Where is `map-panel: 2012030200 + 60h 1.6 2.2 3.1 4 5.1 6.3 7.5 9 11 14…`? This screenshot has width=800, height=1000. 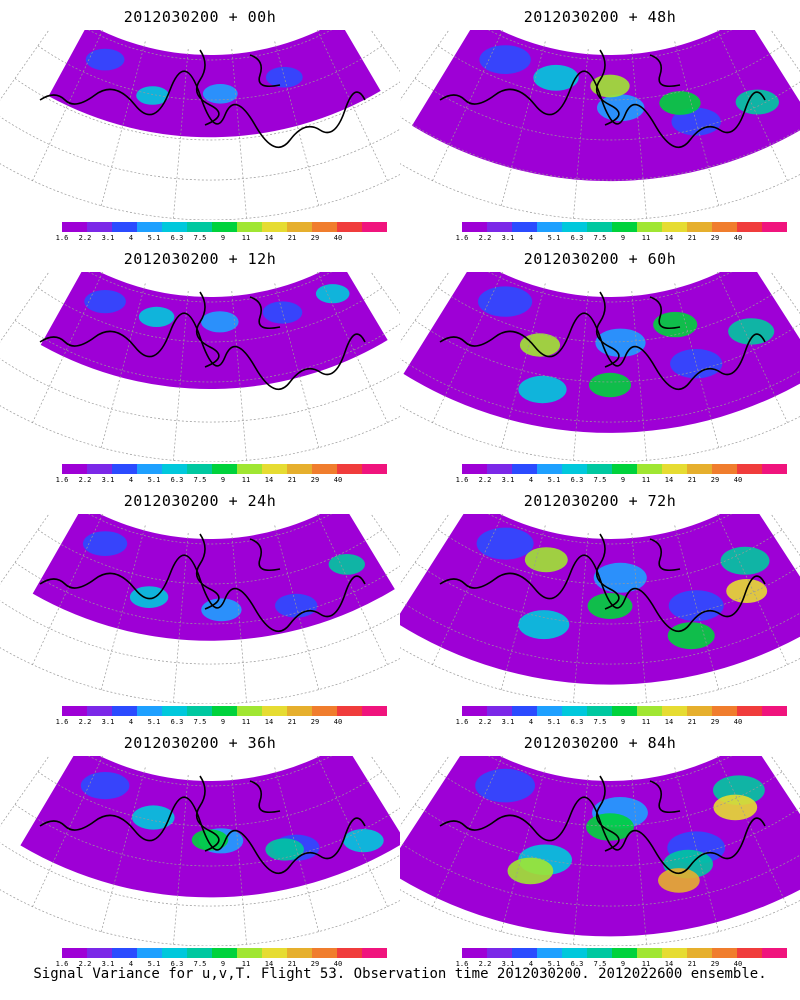 map-panel: 2012030200 + 60h 1.6 2.2 3.1 4 5.1 6.3 7.5 9 11 14… is located at coordinates (600, 364).